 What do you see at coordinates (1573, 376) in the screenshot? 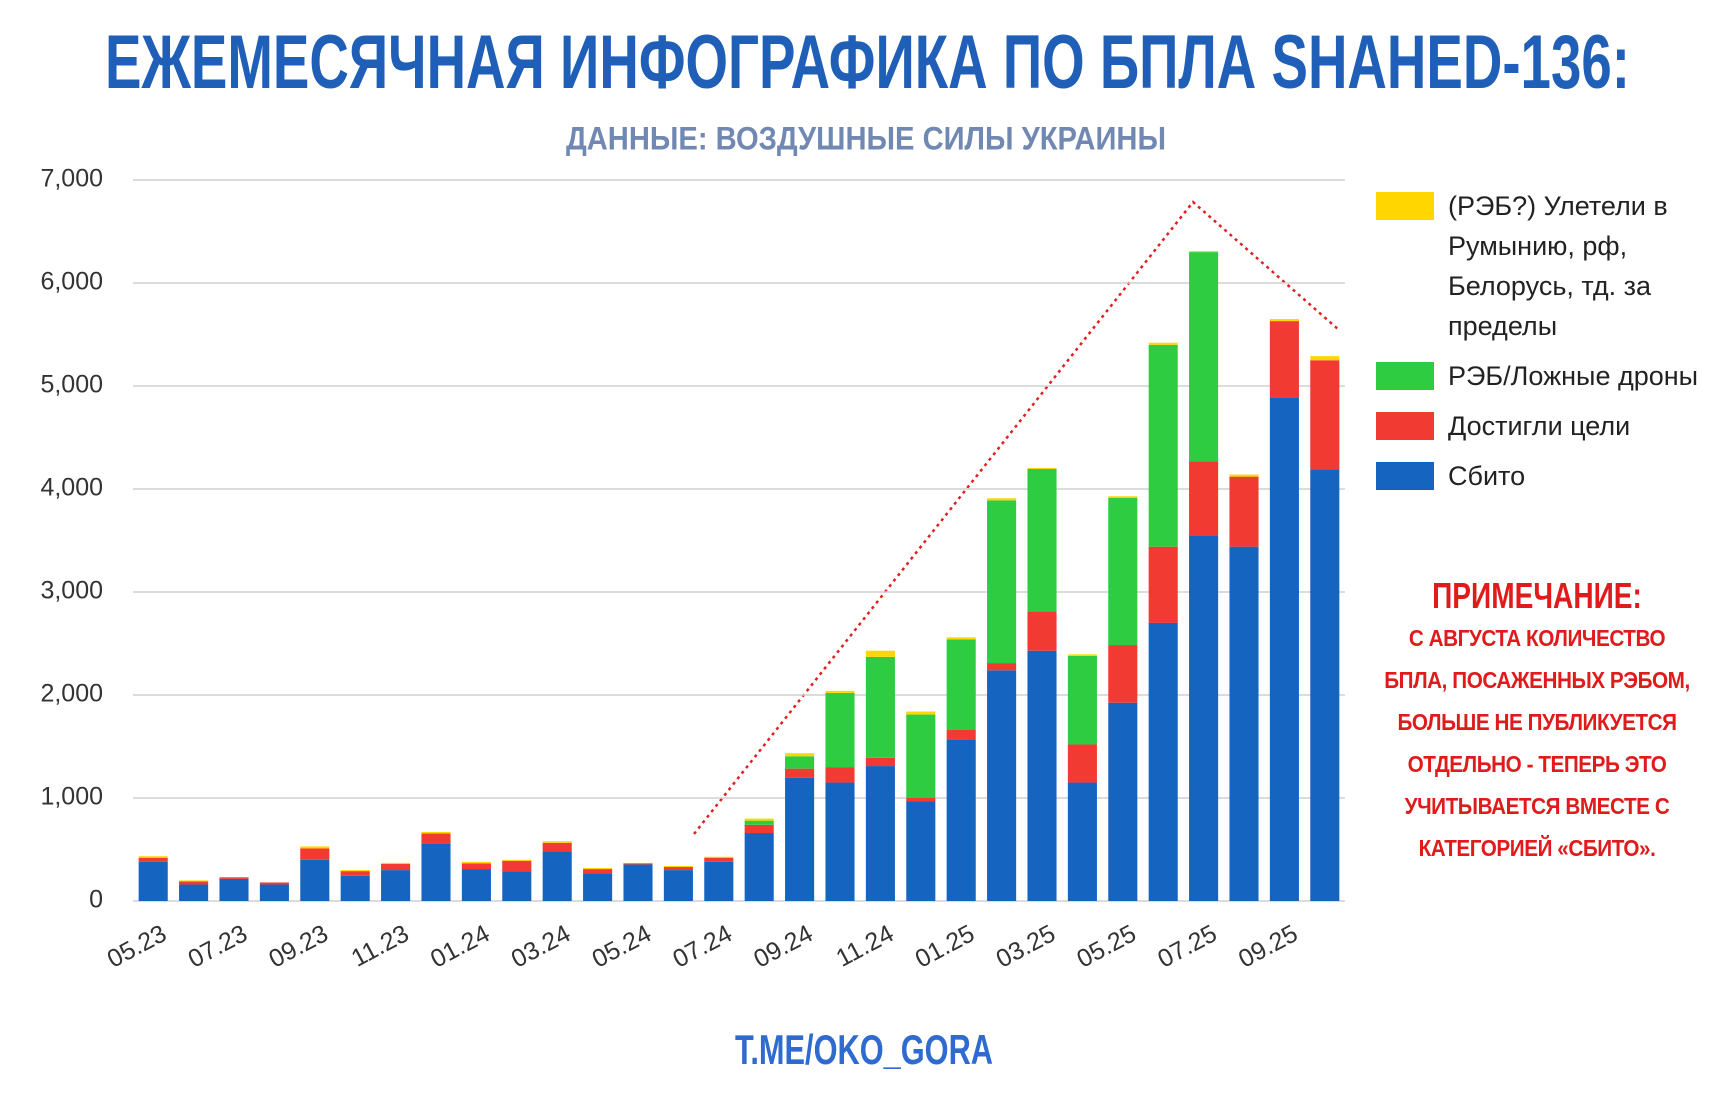
I see `legend-label: РЭБ/Ложные дроны` at bounding box center [1573, 376].